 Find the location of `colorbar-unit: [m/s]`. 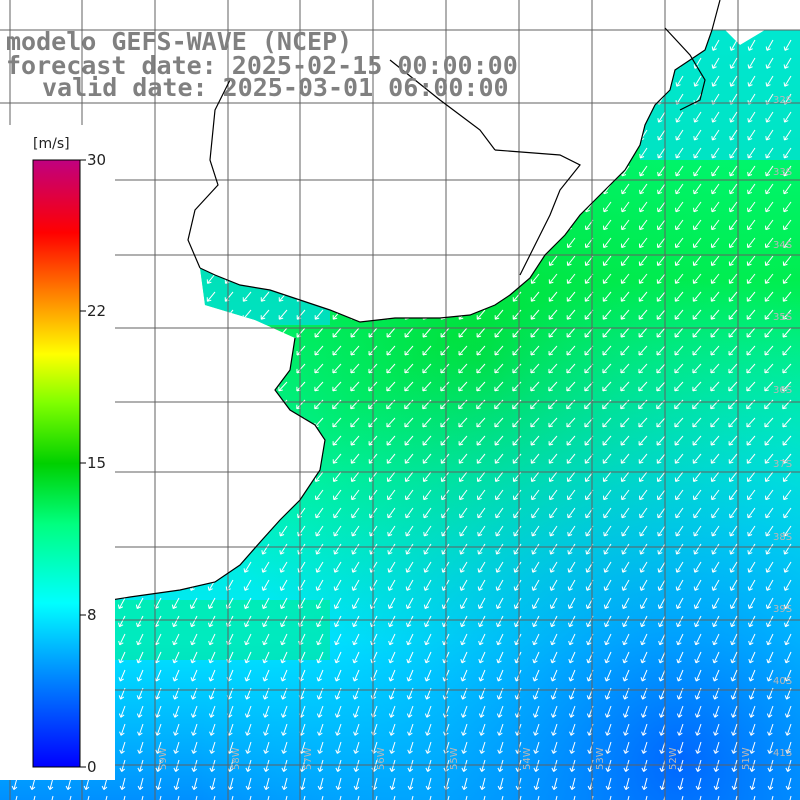

colorbar-unit: [m/s] is located at coordinates (51, 144).